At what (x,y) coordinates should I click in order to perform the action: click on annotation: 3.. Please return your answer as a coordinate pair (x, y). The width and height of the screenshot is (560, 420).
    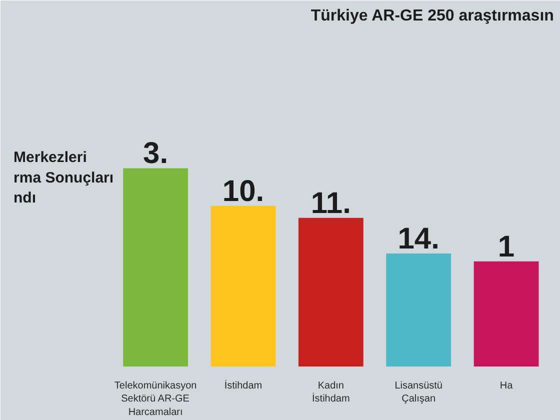
    Looking at the image, I should click on (155, 153).